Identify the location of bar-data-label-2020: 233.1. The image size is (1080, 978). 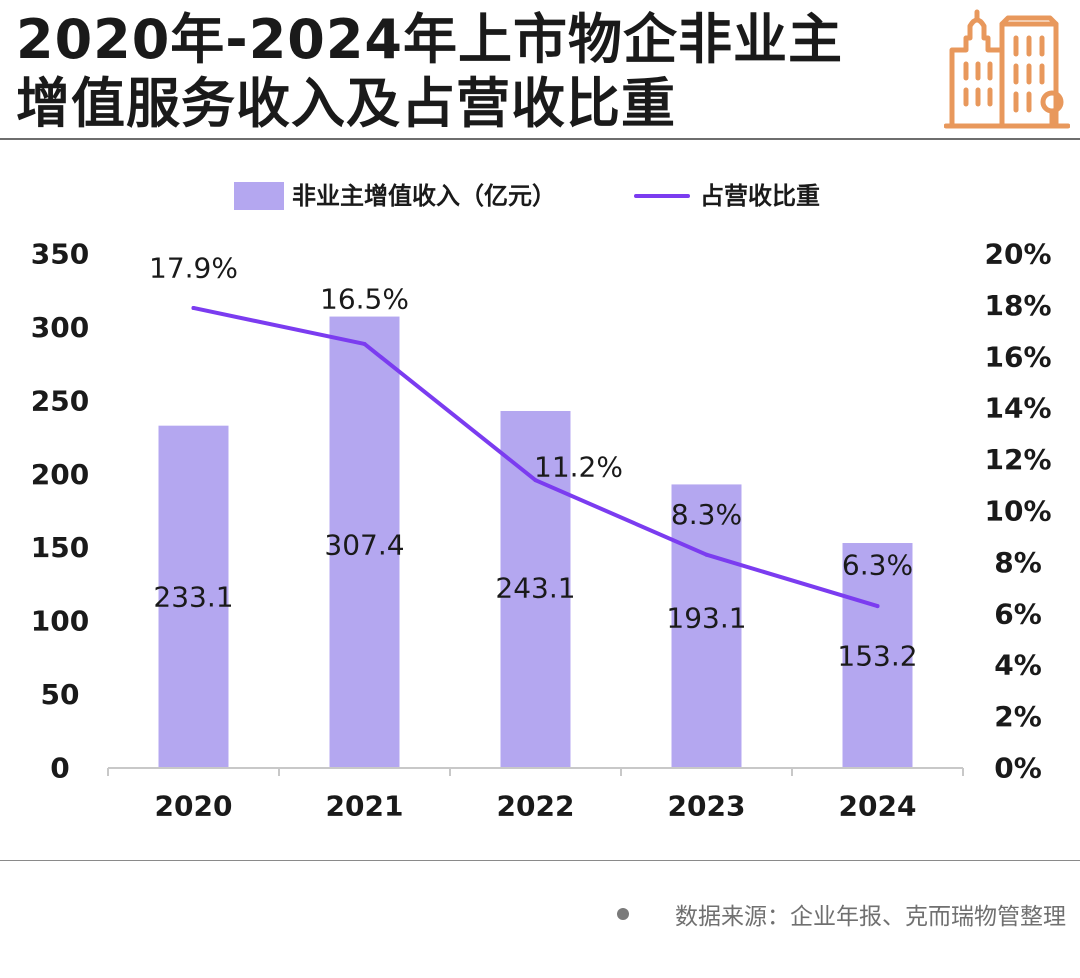
(193, 597).